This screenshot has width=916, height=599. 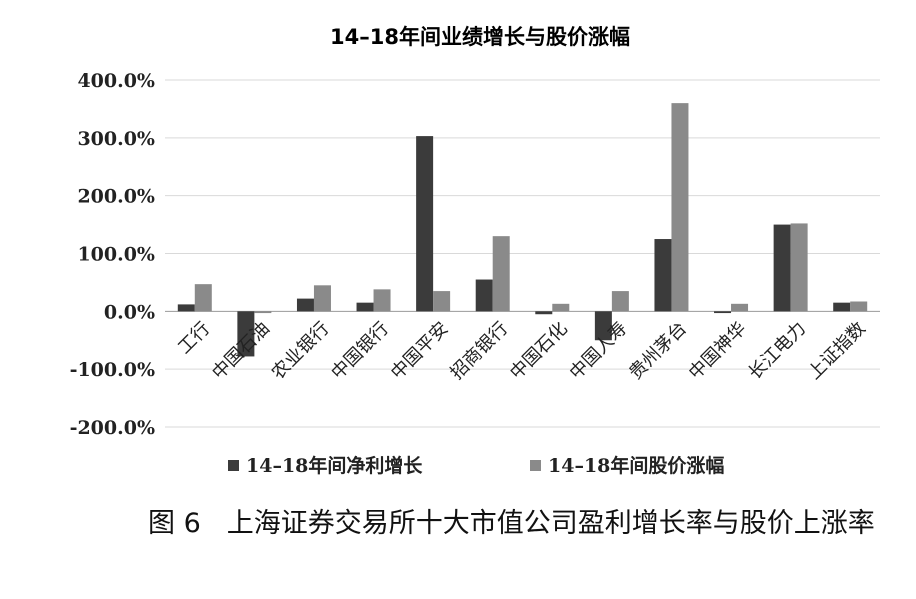 I want to click on legend: 14–18年间净利增长 14–18年间股价涨幅, so click(x=476, y=465).